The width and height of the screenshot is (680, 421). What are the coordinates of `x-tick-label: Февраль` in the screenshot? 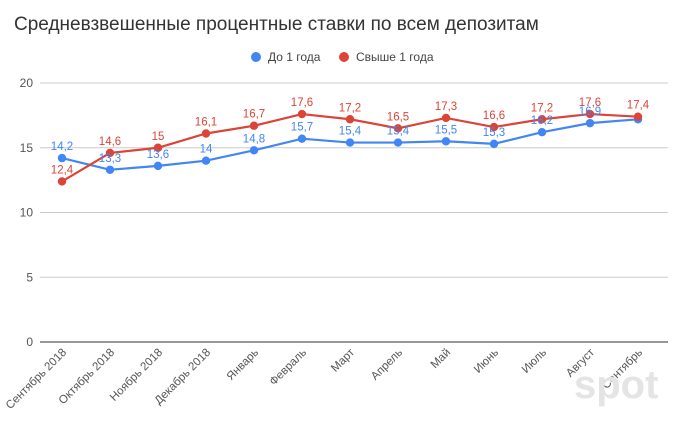 It's located at (289, 368).